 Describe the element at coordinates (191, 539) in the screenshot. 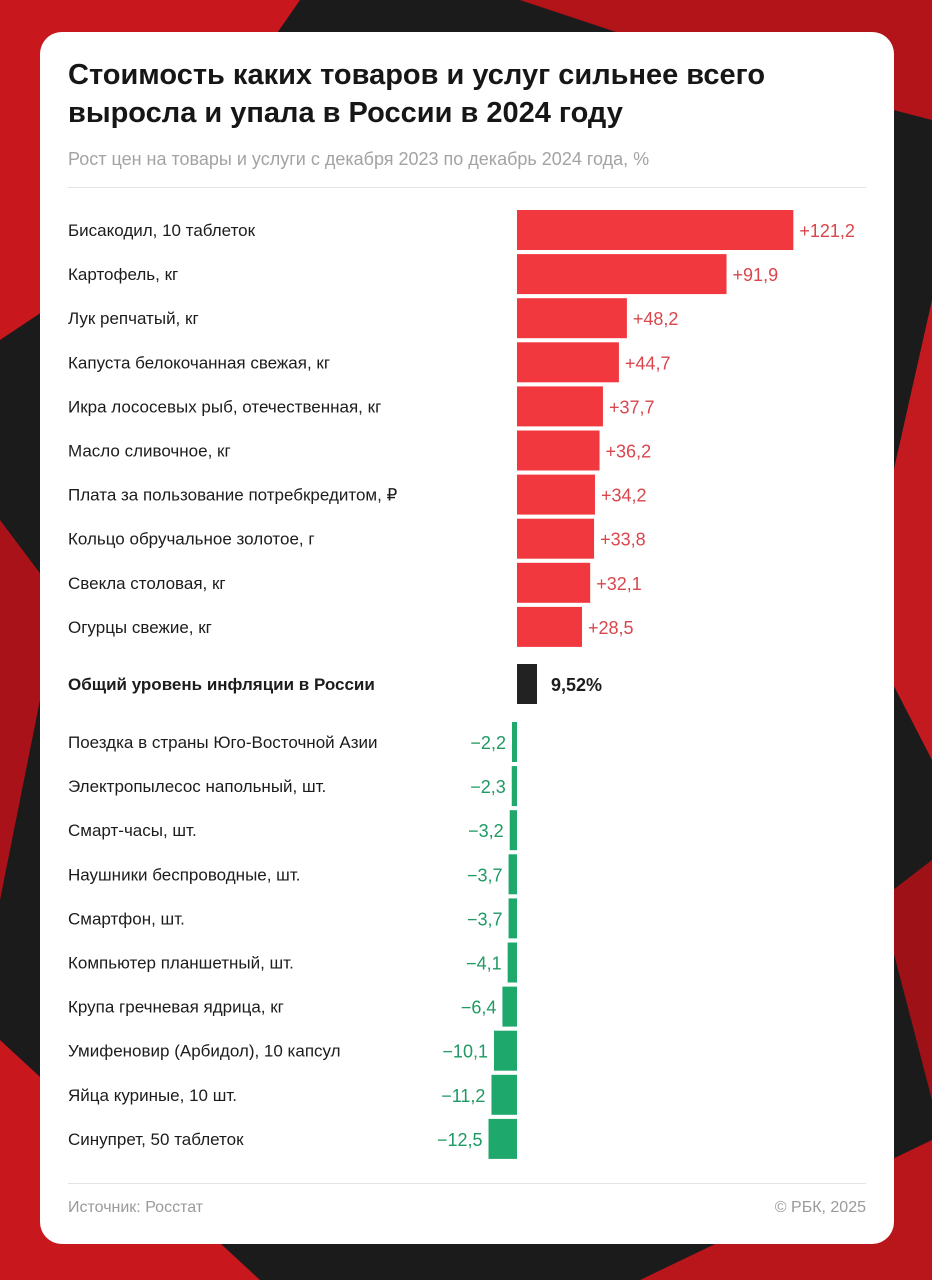

I see `category-label: Кольцо обручальное золотое, г` at that location.